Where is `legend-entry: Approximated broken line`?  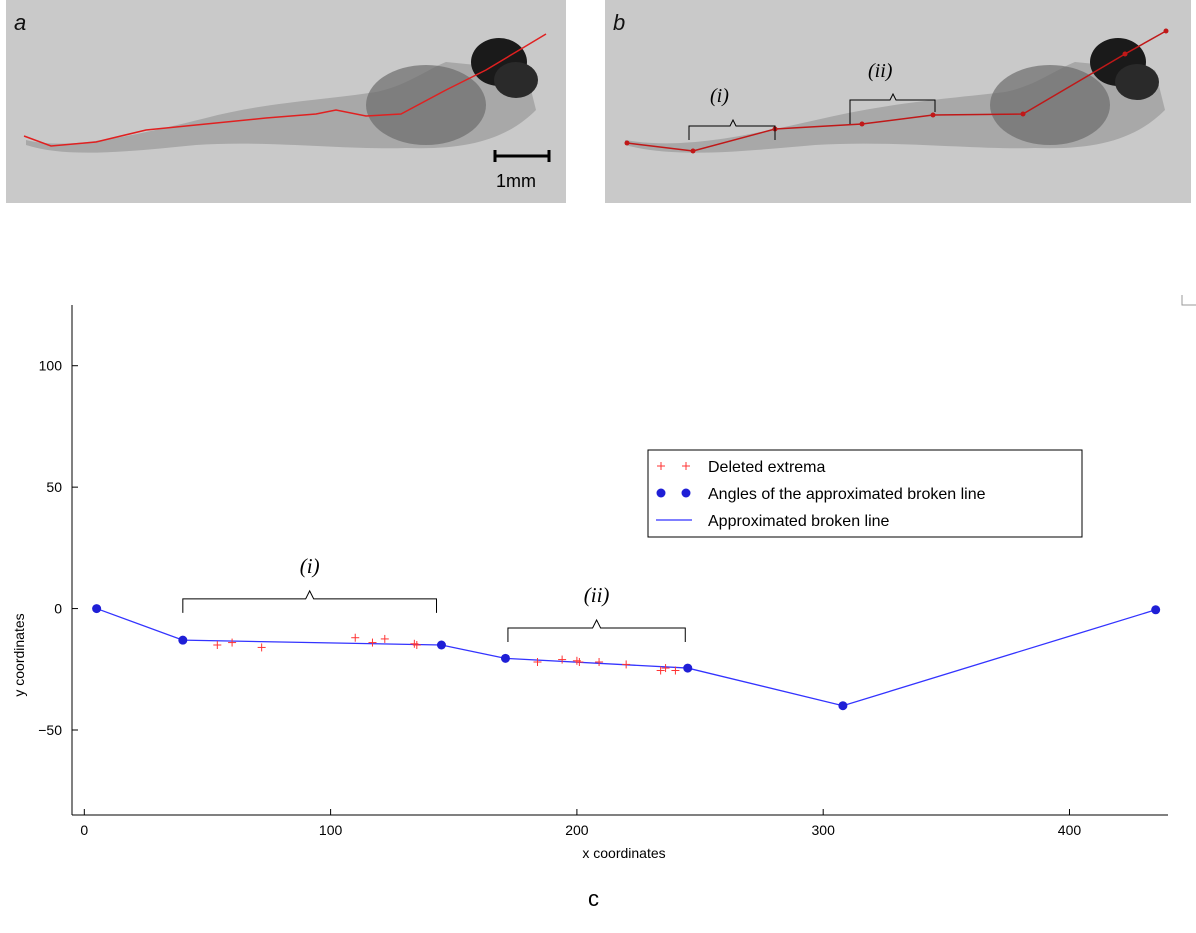
legend-entry: Approximated broken line is located at coordinates (773, 521).